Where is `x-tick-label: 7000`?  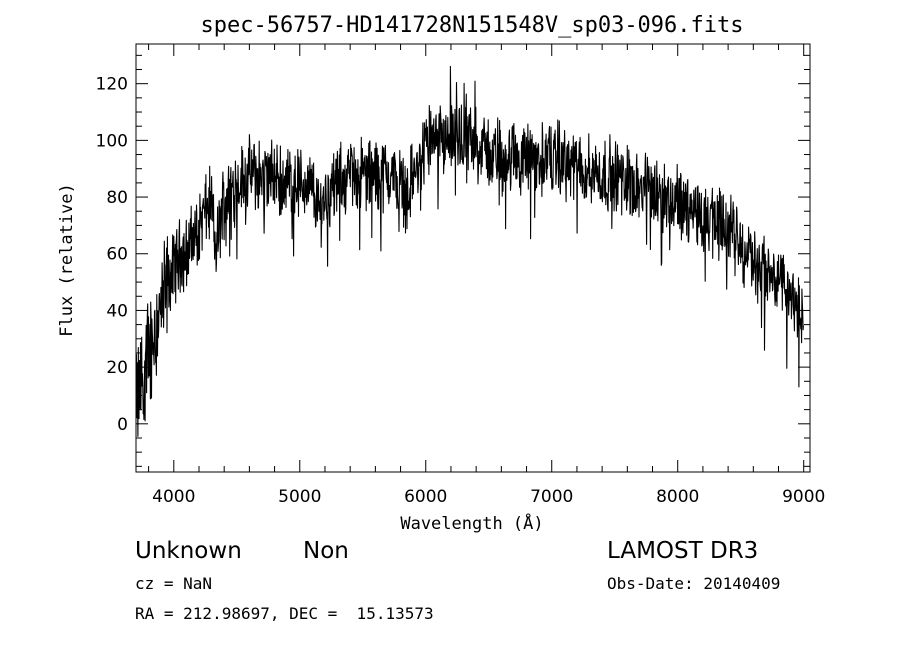 x-tick-label: 7000 is located at coordinates (551, 497).